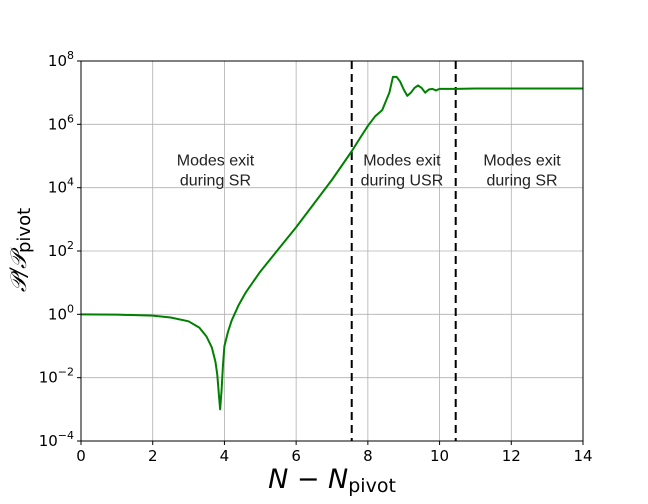 The width and height of the screenshot is (648, 504). What do you see at coordinates (70, 182) in the screenshot?
I see `y-tick-exponent: 4` at bounding box center [70, 182].